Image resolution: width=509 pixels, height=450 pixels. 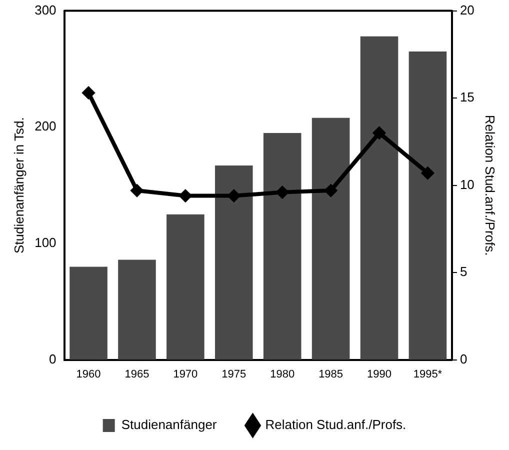 I want to click on y2-tick-label: 5, so click(x=464, y=272).